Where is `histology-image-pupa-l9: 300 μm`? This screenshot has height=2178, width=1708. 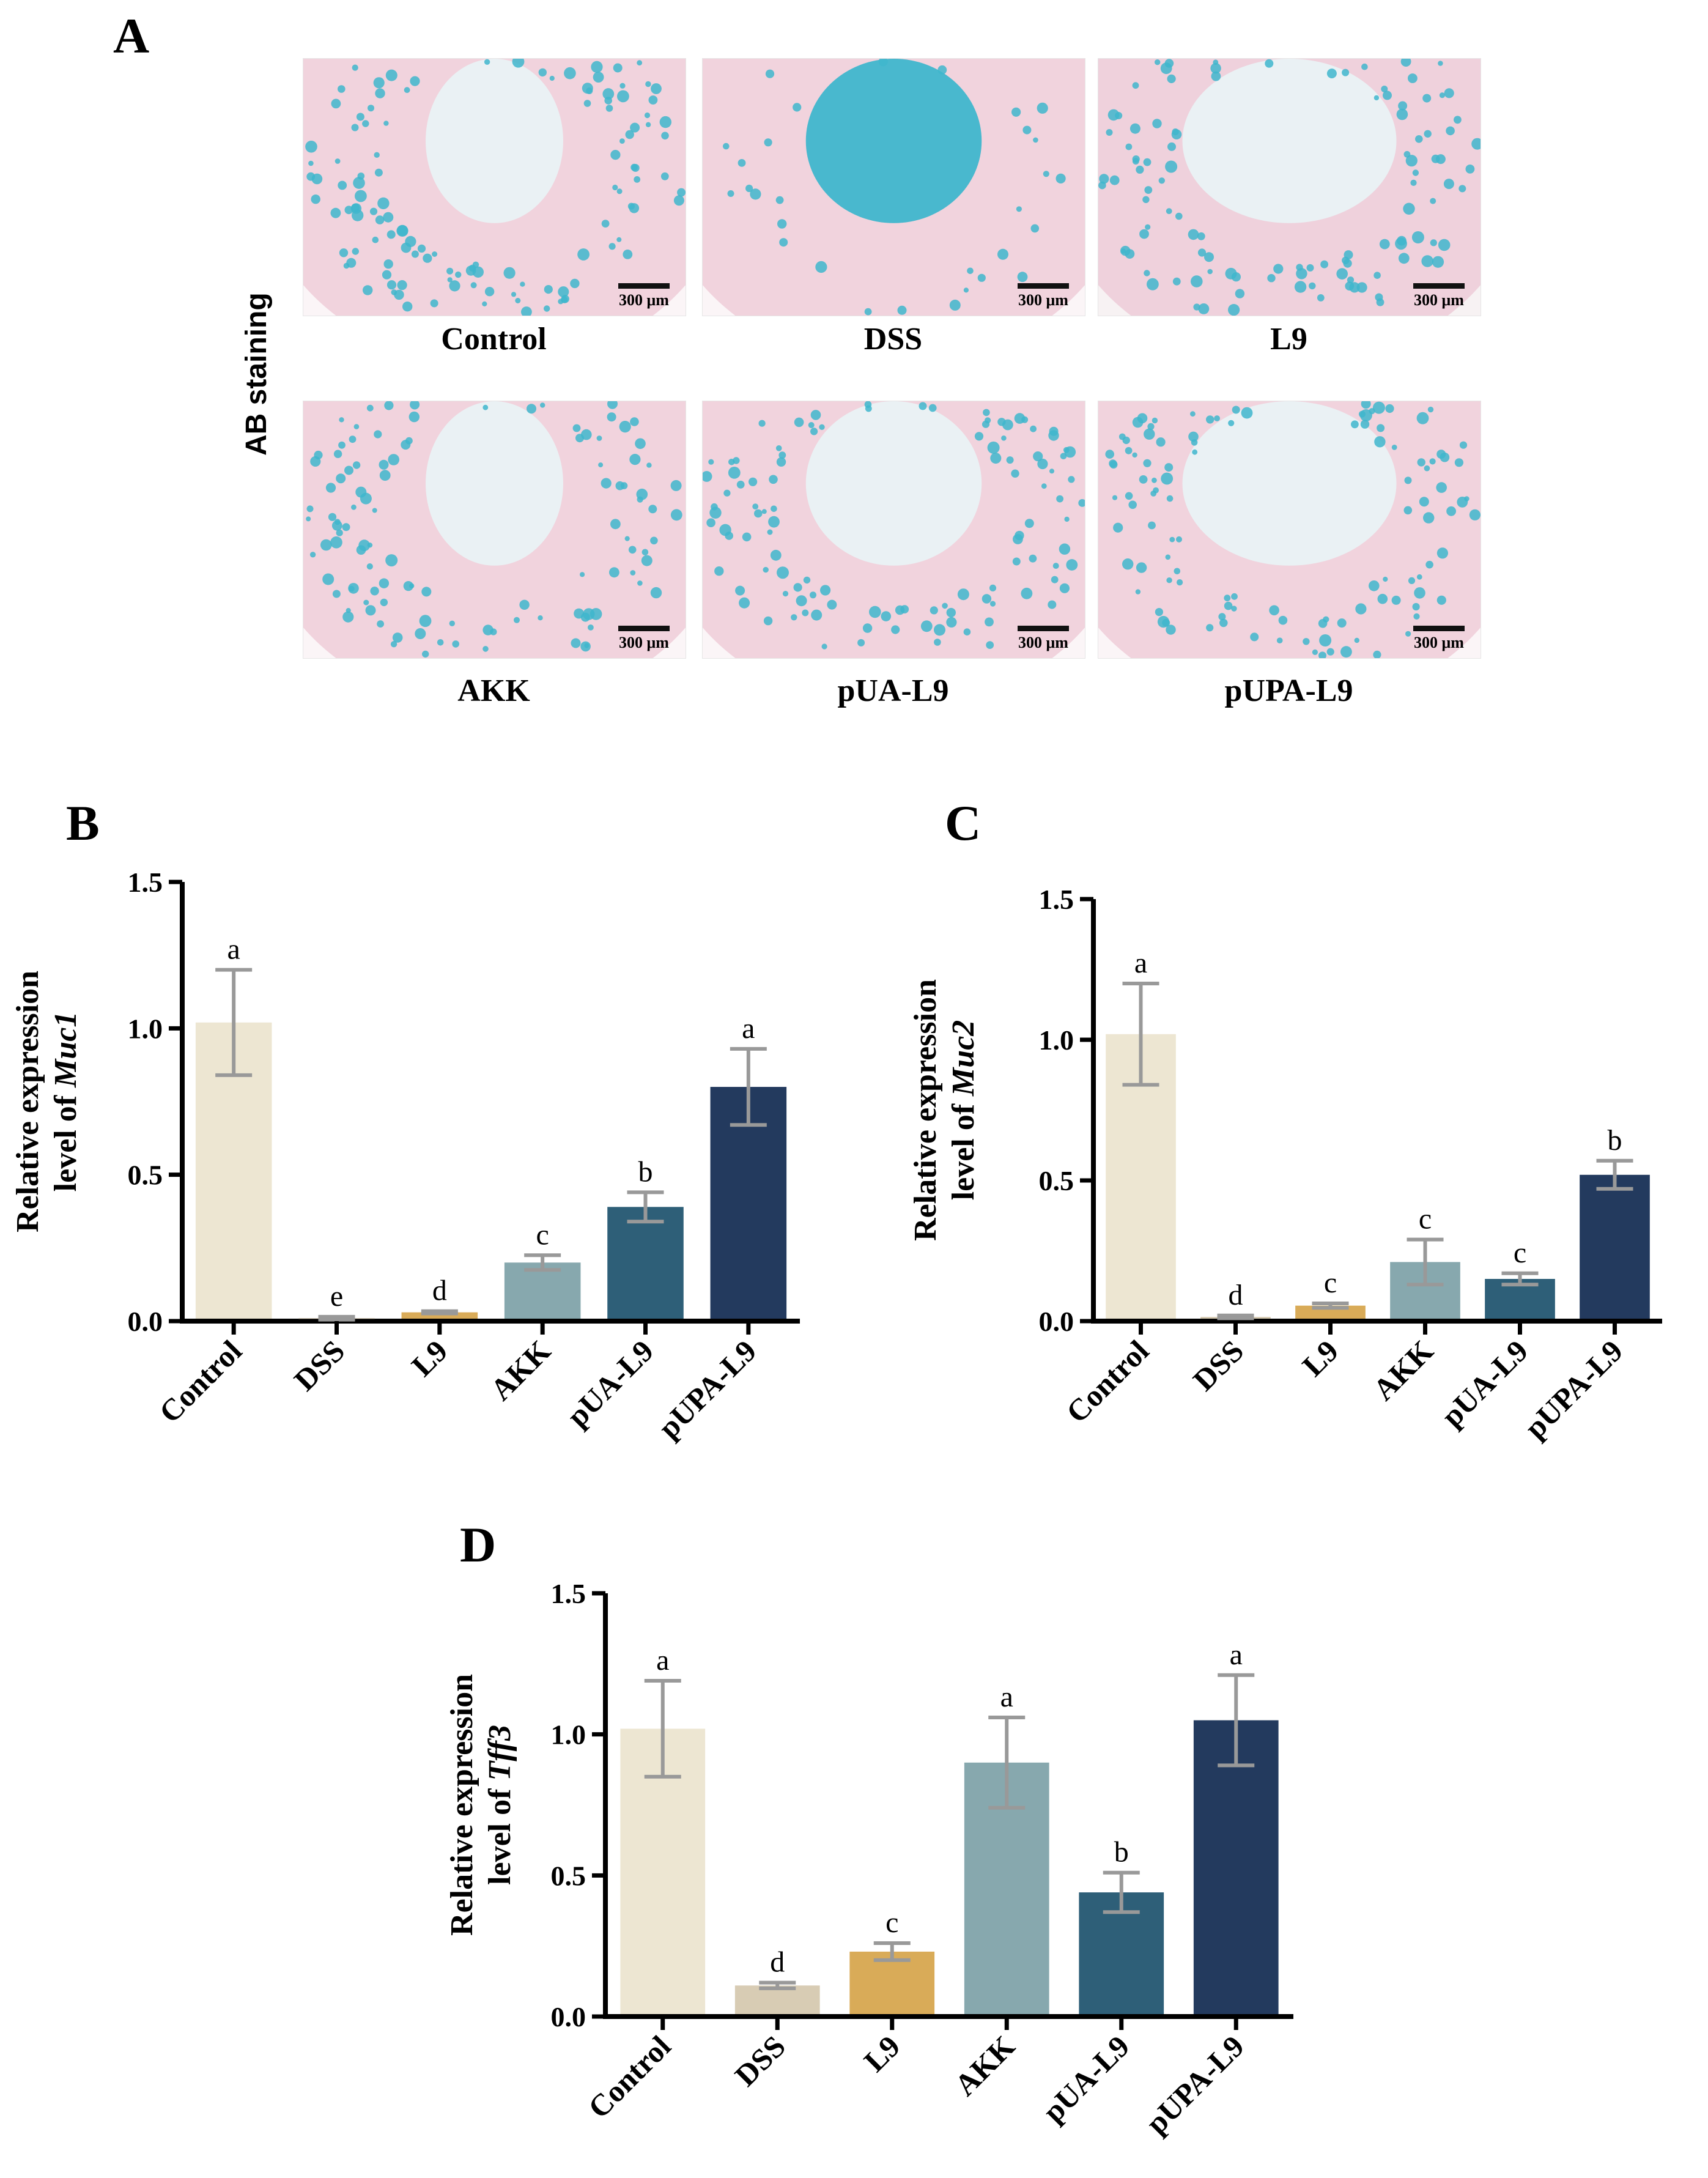
histology-image-pupa-l9: 300 μm is located at coordinates (1289, 530).